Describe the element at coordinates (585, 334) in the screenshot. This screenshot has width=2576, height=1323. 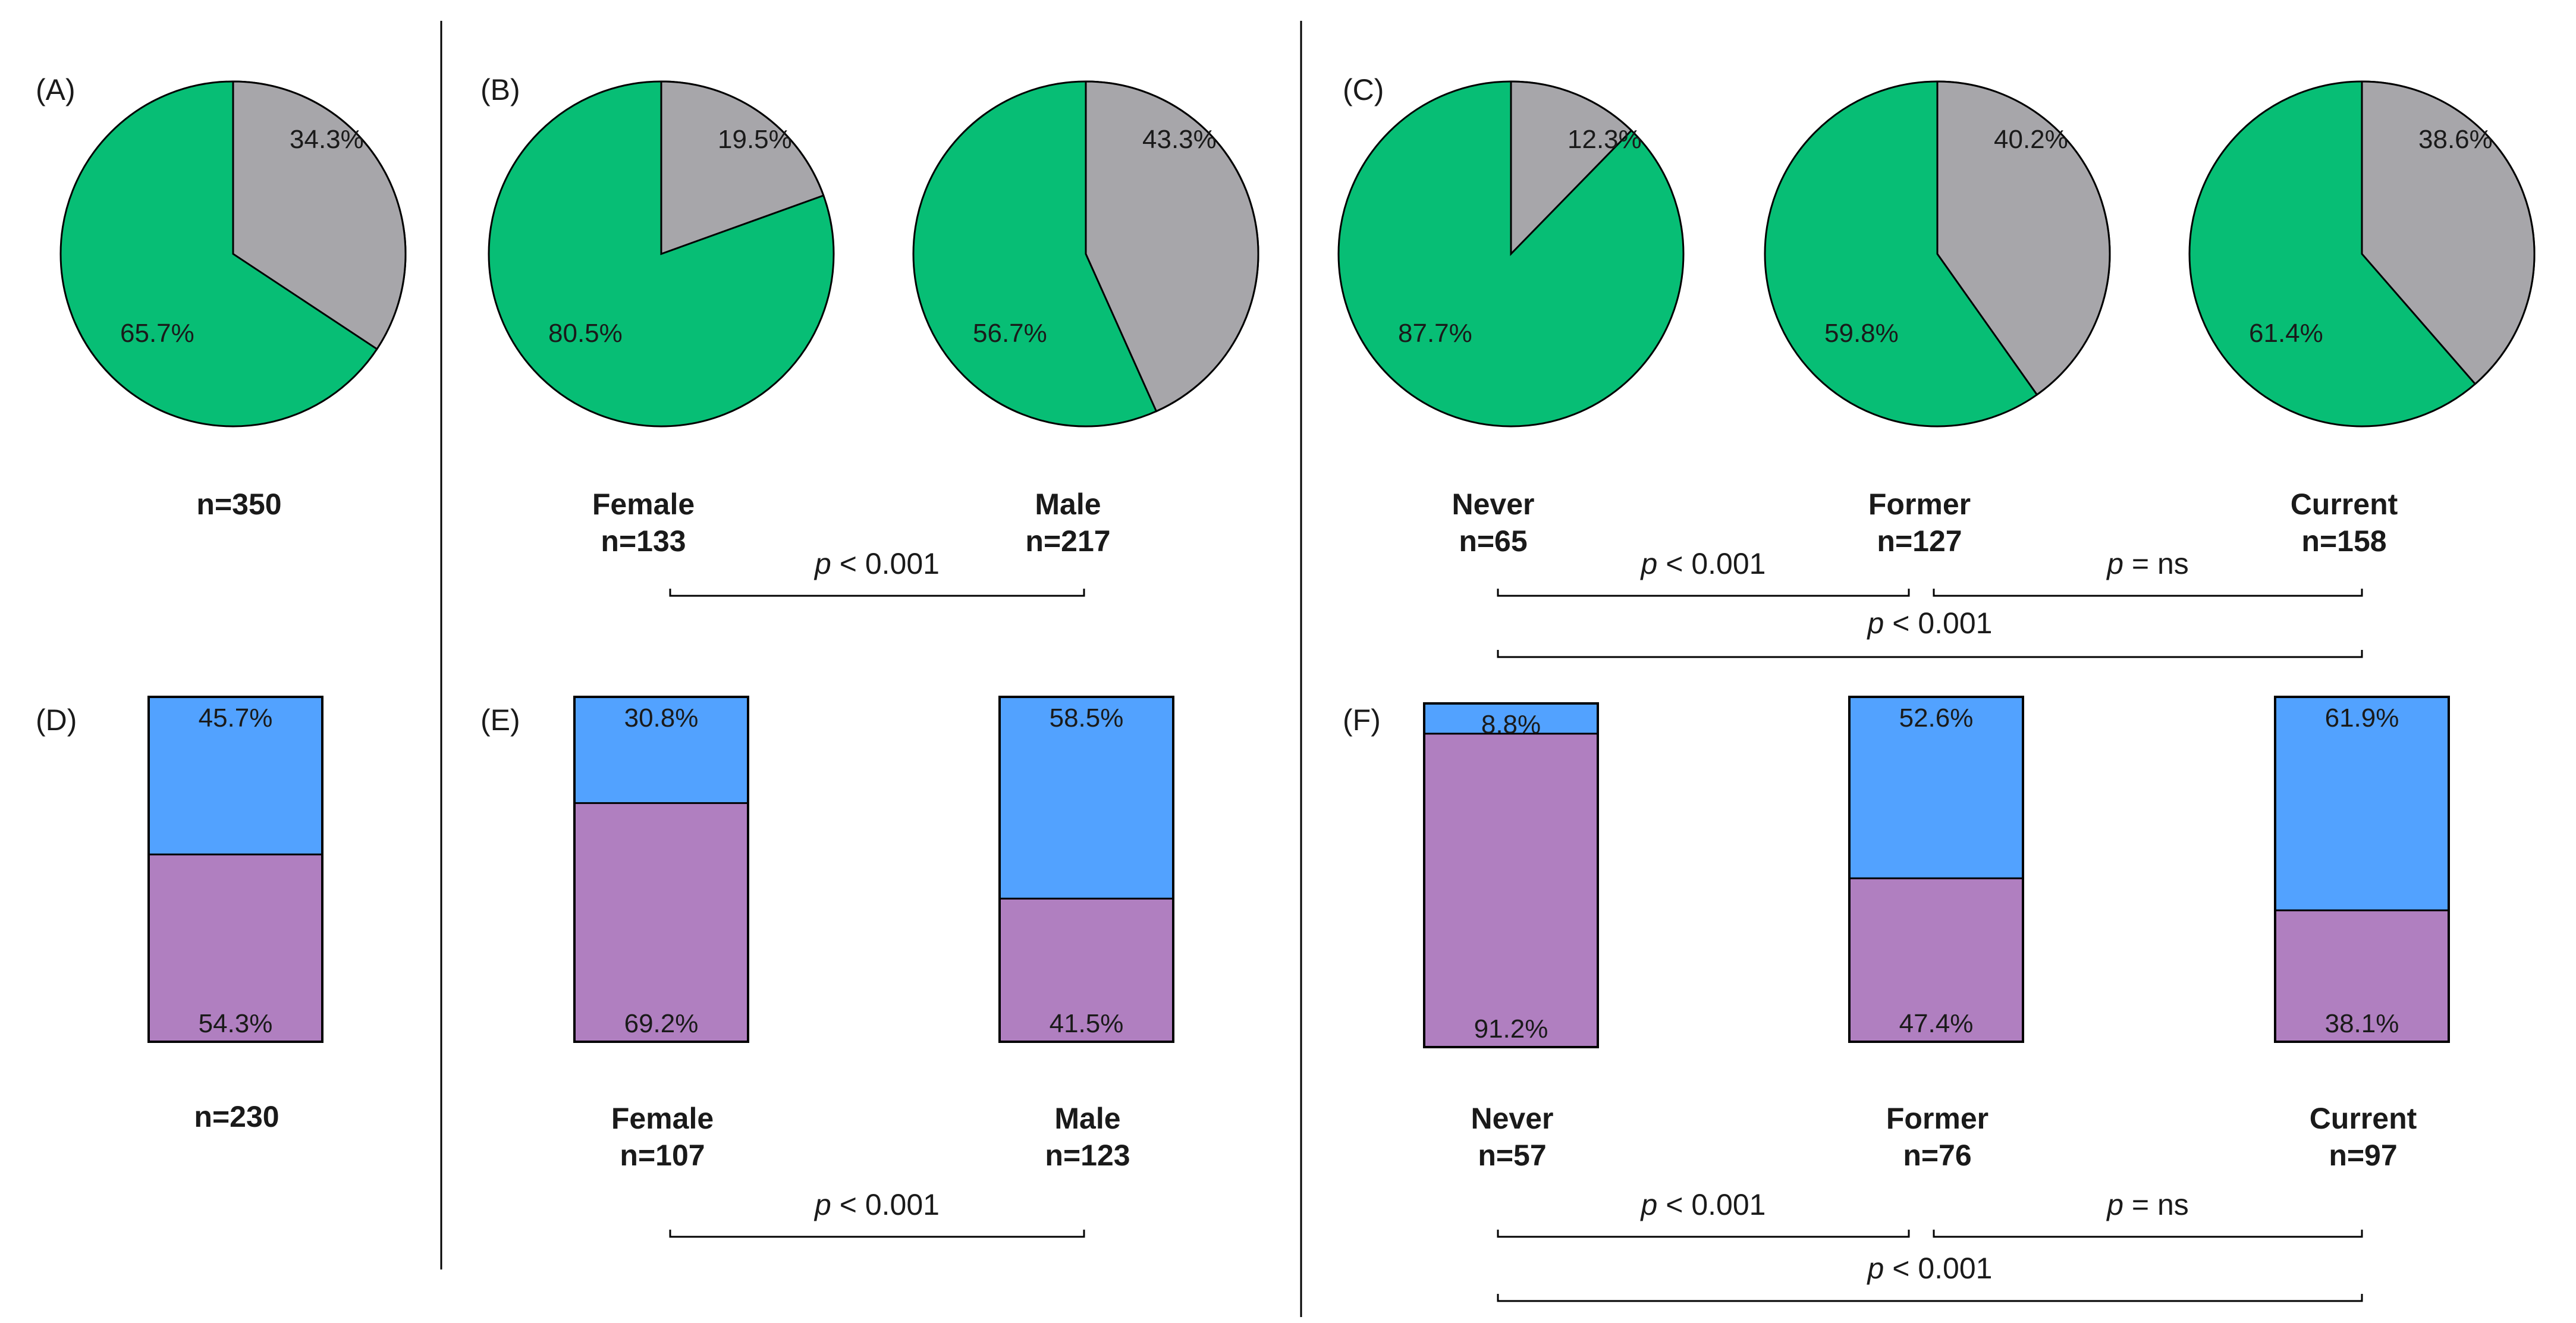
I see `pie-B-0-label-green: 80.5%` at that location.